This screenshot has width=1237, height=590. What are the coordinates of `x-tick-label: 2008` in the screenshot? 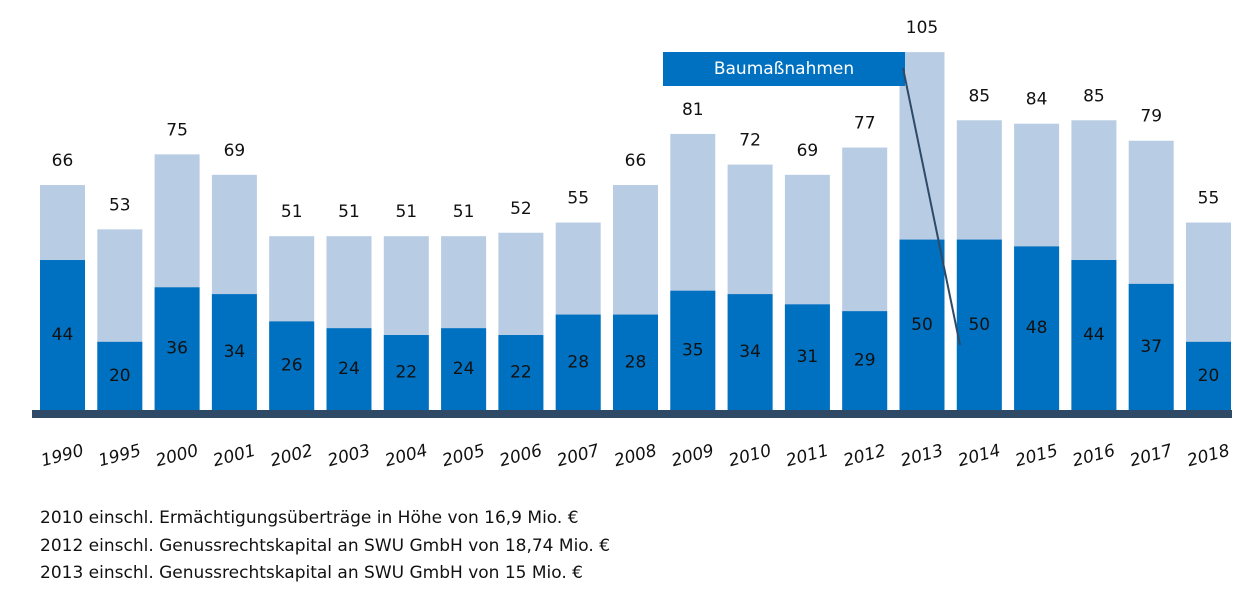 It's located at (635, 456).